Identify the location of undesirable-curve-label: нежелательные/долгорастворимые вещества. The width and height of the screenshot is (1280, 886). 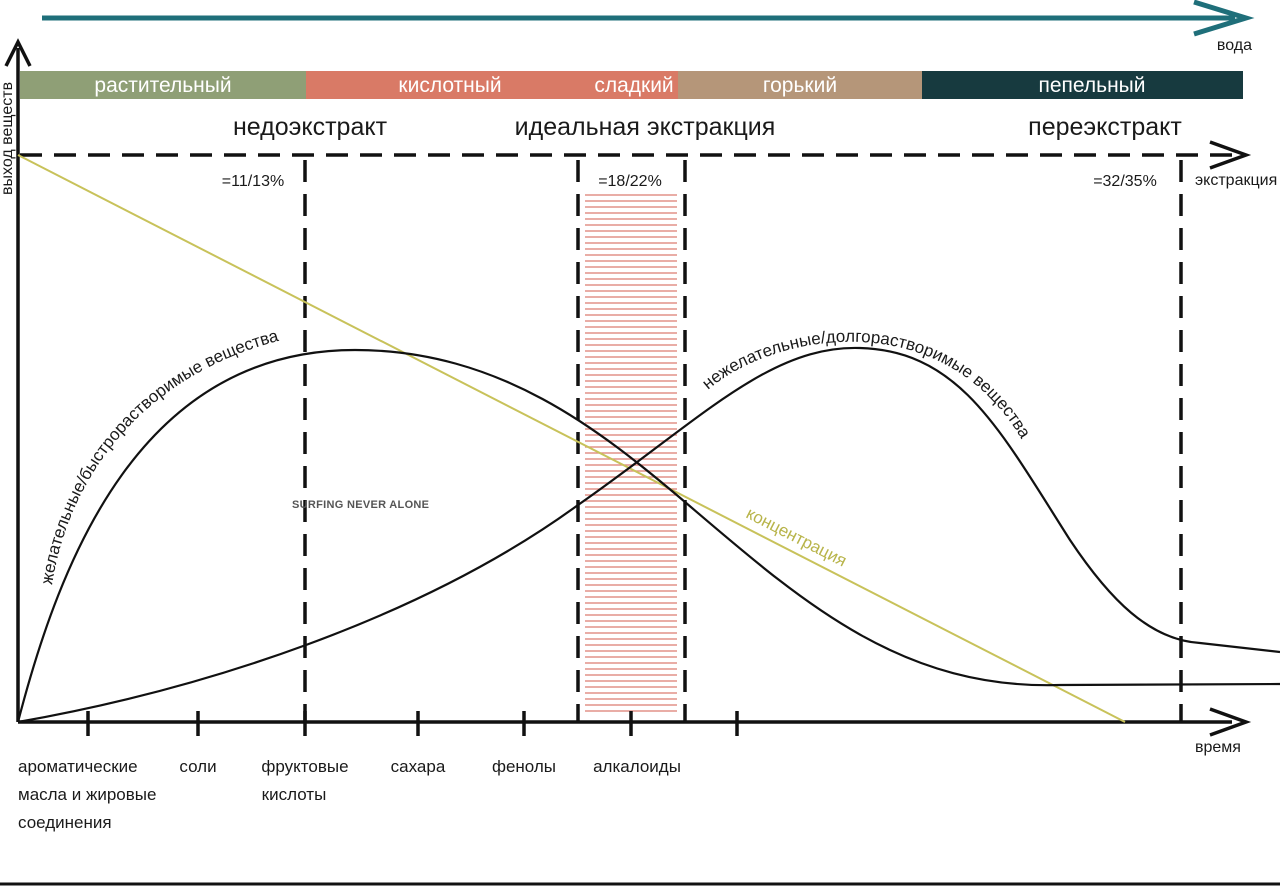
(866, 384).